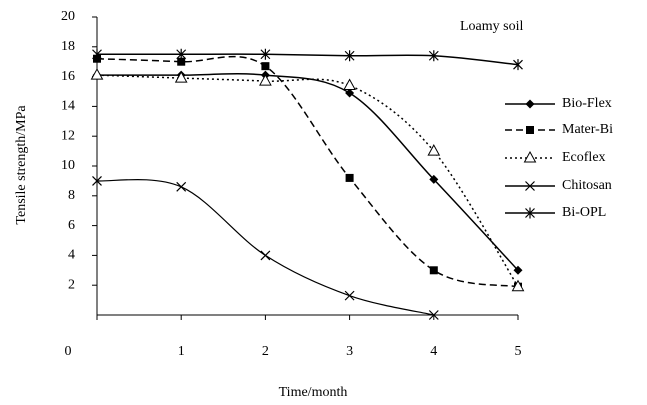 The height and width of the screenshot is (405, 647). Describe the element at coordinates (68, 46) in the screenshot. I see `y-tick-label: 18` at that location.